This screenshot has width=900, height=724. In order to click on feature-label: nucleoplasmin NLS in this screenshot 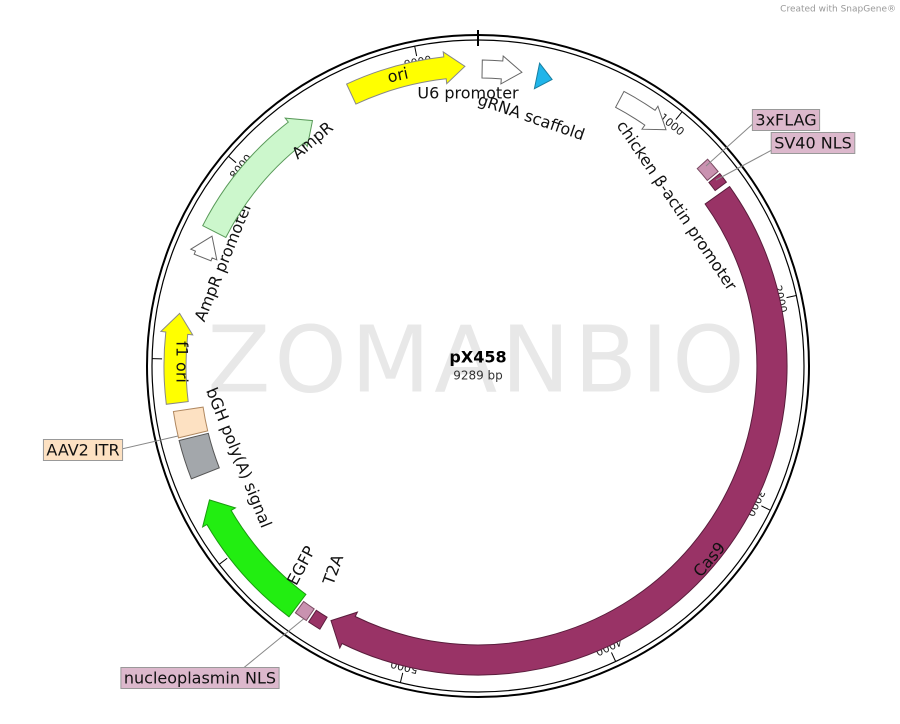, I will do `click(200, 678)`.